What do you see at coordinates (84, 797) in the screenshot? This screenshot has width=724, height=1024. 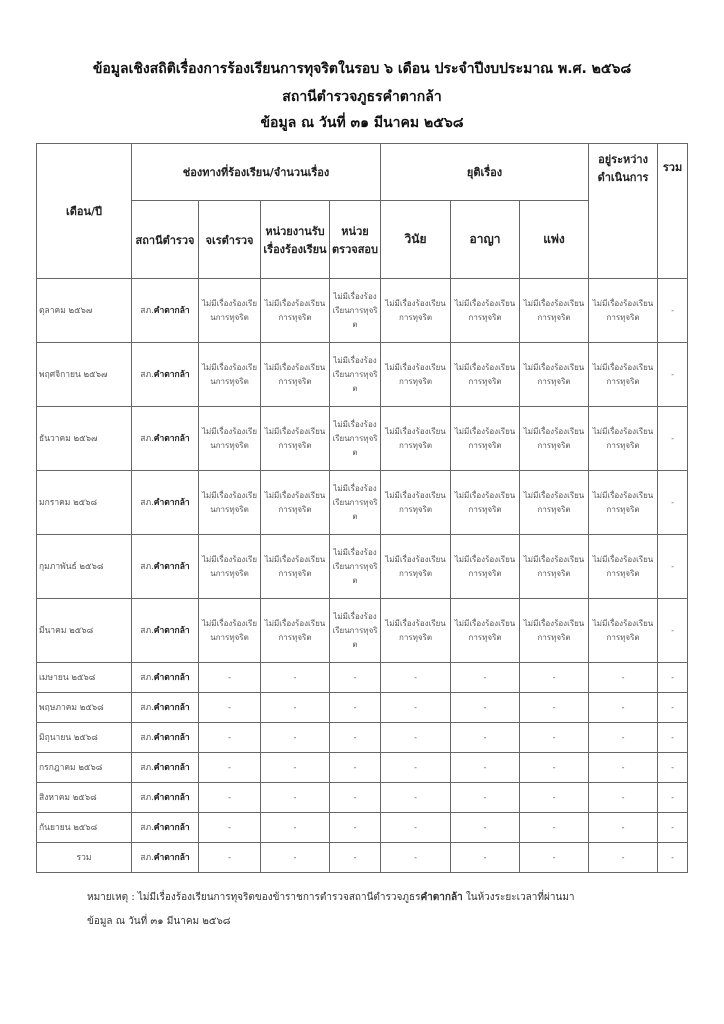 I see `month-cell: สิงหาคม ๒๕๖๘` at bounding box center [84, 797].